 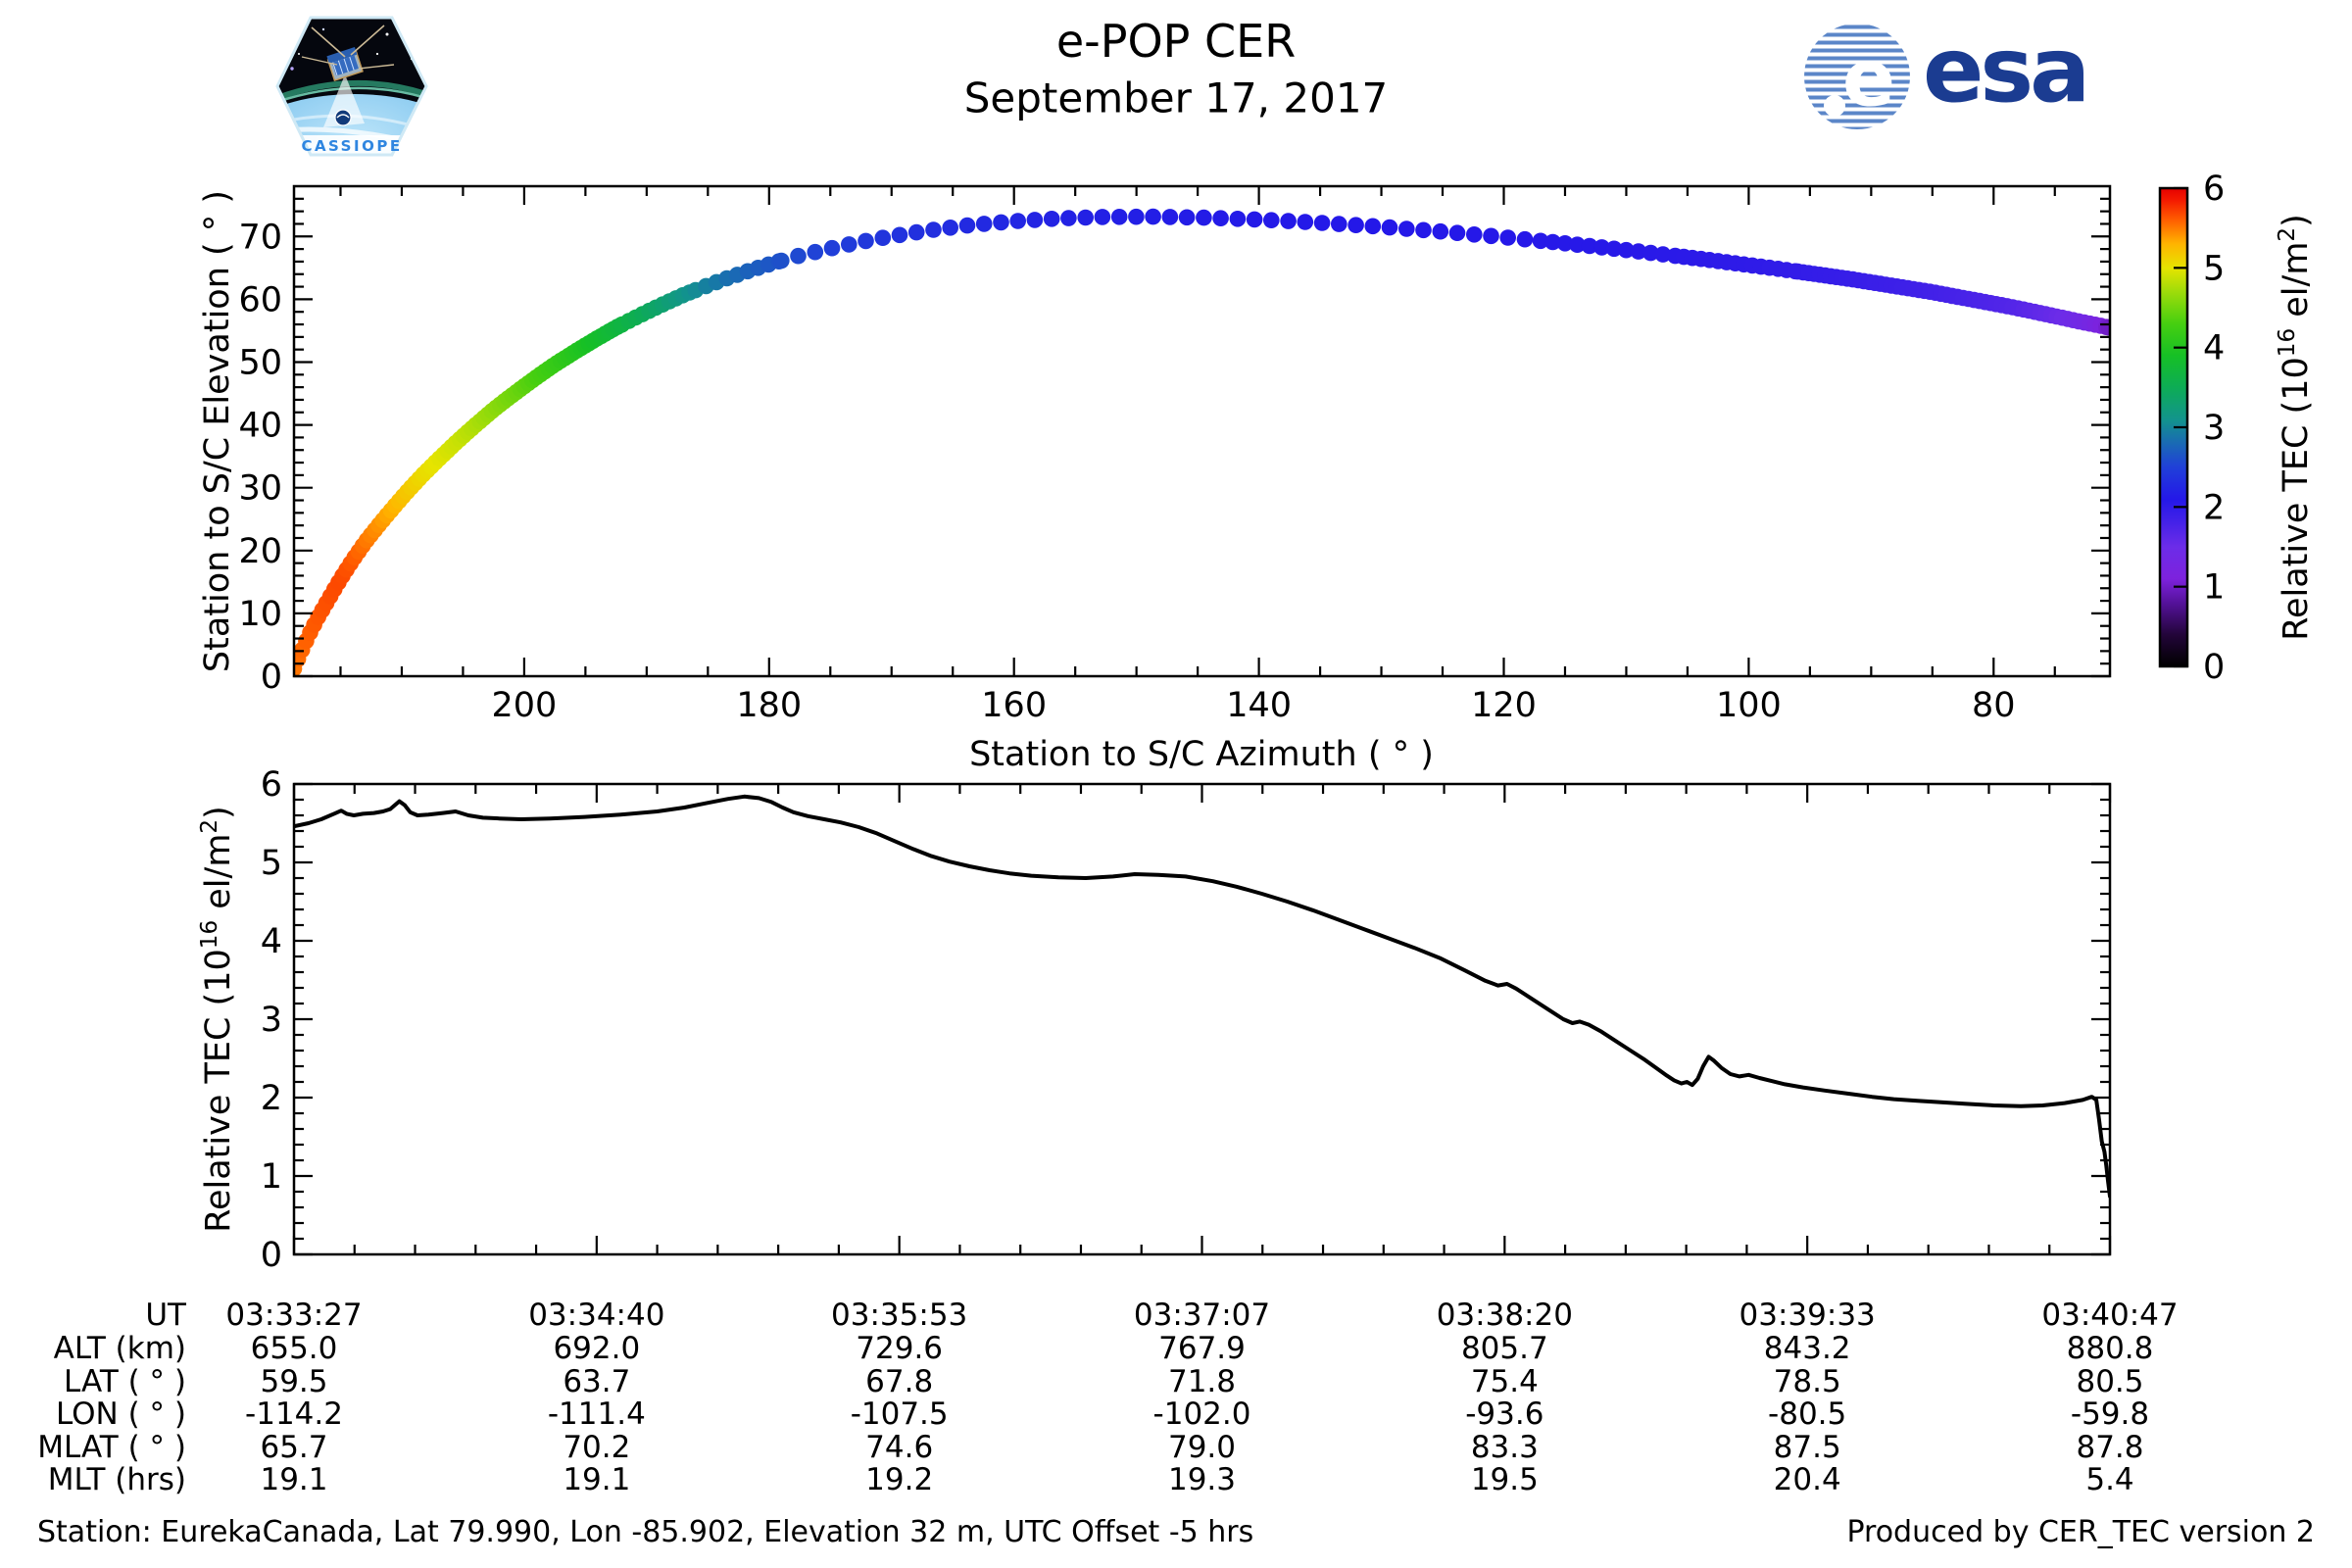 What do you see at coordinates (899, 1447) in the screenshot?
I see `table-cell: 74.6` at bounding box center [899, 1447].